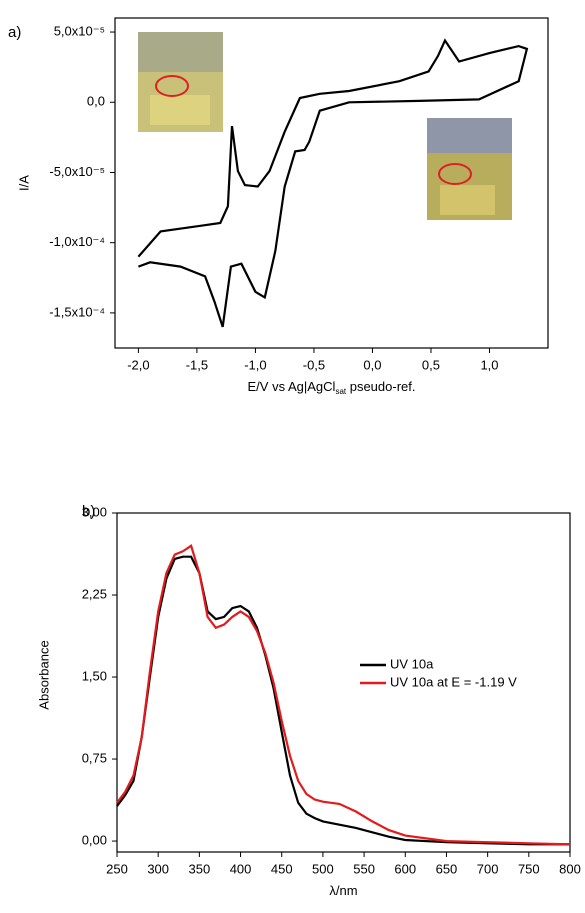  What do you see at coordinates (380, 386) in the screenshot?
I see `x-axis-label-part: pseudo-ref.` at bounding box center [380, 386].